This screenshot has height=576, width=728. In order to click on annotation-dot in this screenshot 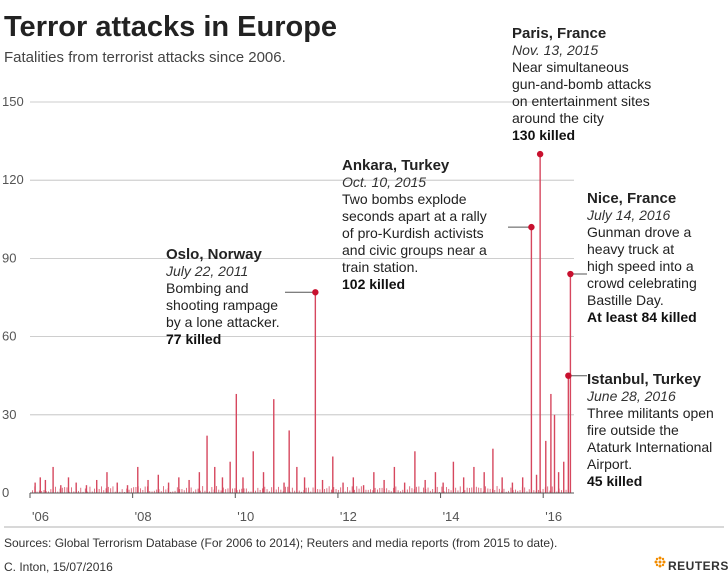, I will do `click(540, 154)`.